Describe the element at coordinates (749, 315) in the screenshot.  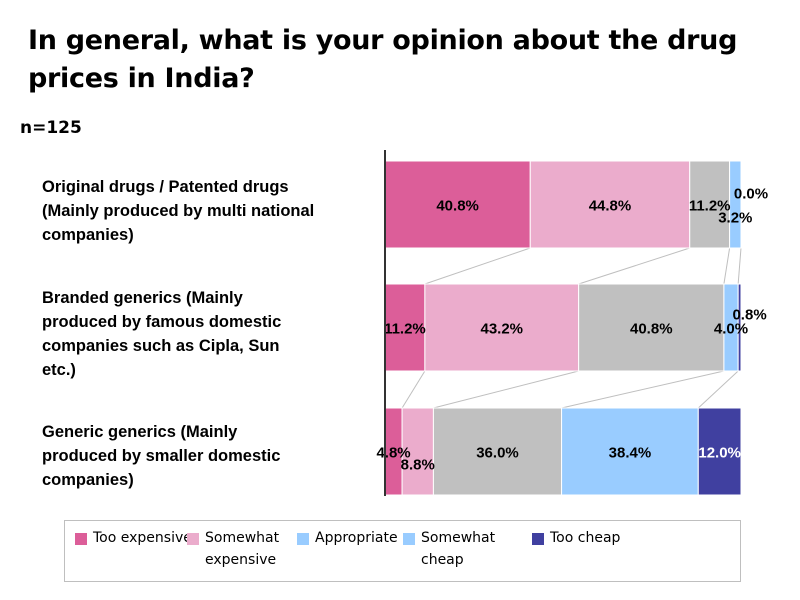
I see `data-label: 0.8%` at that location.